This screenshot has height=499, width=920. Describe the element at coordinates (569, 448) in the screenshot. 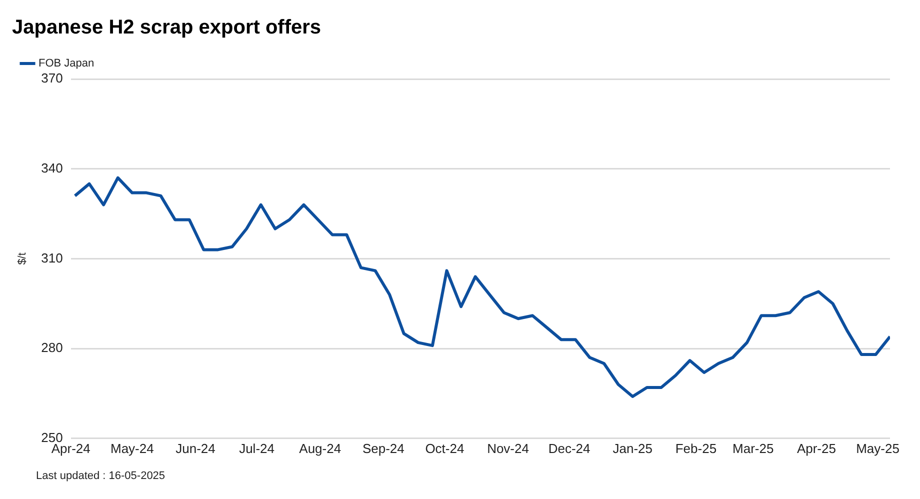

I see `x-tick-label: Dec-24` at that location.